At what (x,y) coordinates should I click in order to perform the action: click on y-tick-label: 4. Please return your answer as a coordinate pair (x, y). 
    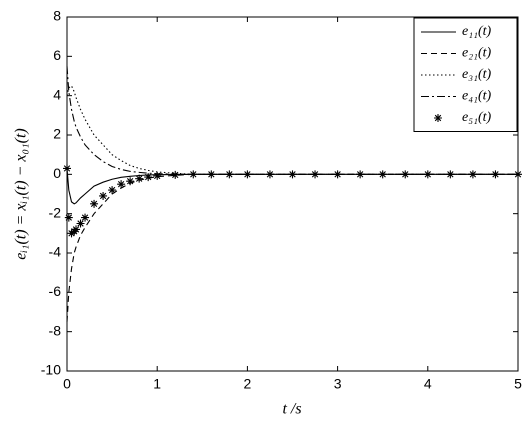
    Looking at the image, I should click on (57, 94).